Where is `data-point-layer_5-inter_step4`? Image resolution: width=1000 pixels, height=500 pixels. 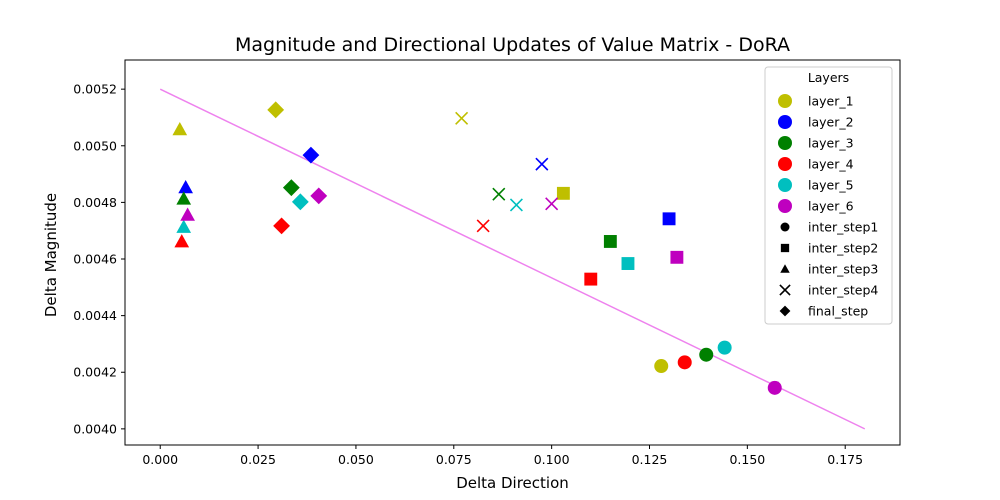
data-point-layer_5-inter_step4 is located at coordinates (516, 205).